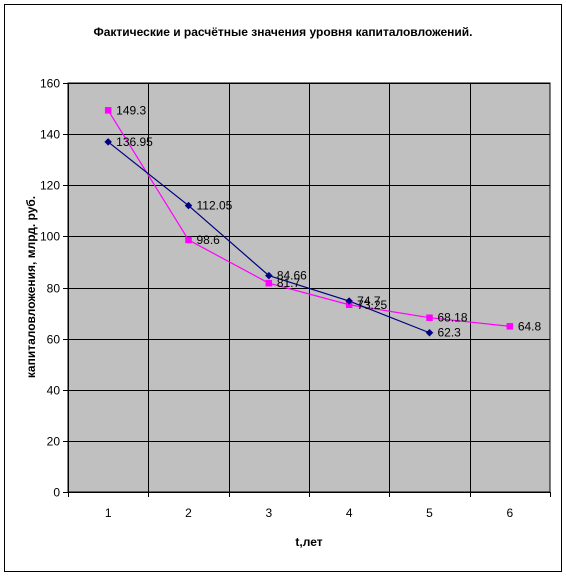 Image resolution: width=566 pixels, height=581 pixels. Describe the element at coordinates (453, 318) in the screenshot. I see `series-2-data-label: 68.18` at that location.